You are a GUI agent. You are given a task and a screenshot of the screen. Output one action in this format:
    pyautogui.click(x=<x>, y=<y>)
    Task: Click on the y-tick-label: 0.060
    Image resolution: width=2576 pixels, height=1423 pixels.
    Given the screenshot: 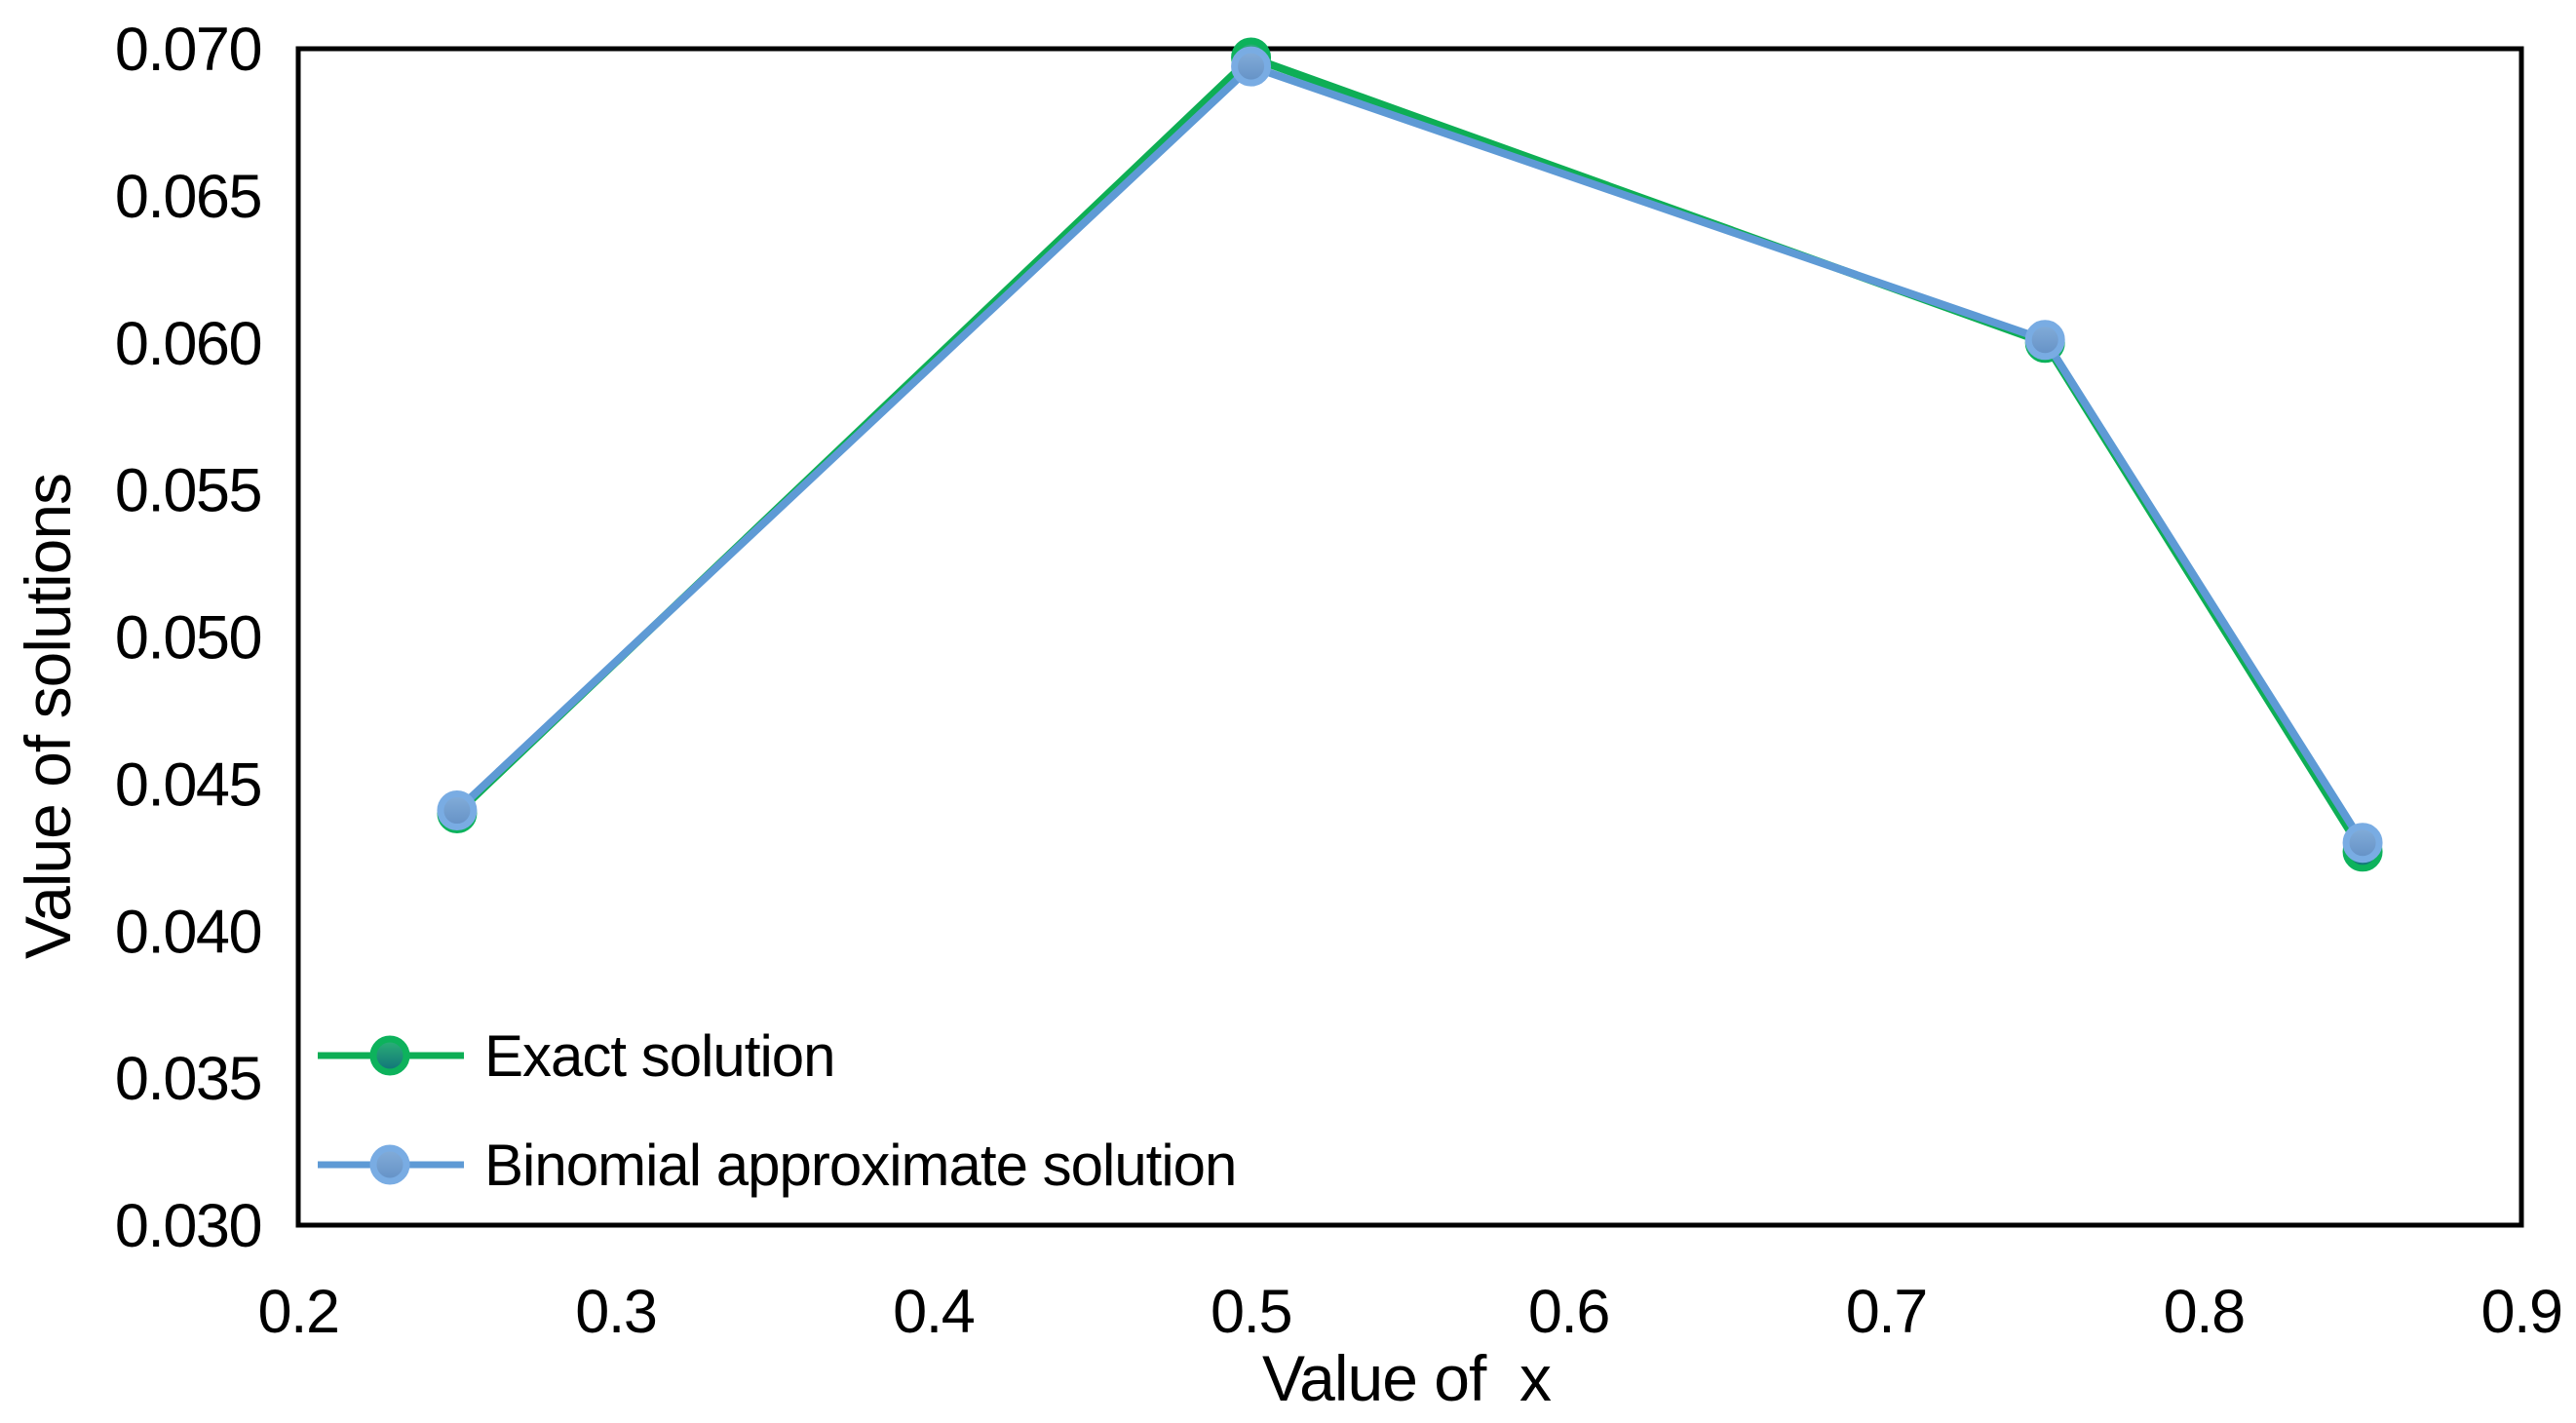 What is the action you would take?
    pyautogui.click(x=188, y=344)
    